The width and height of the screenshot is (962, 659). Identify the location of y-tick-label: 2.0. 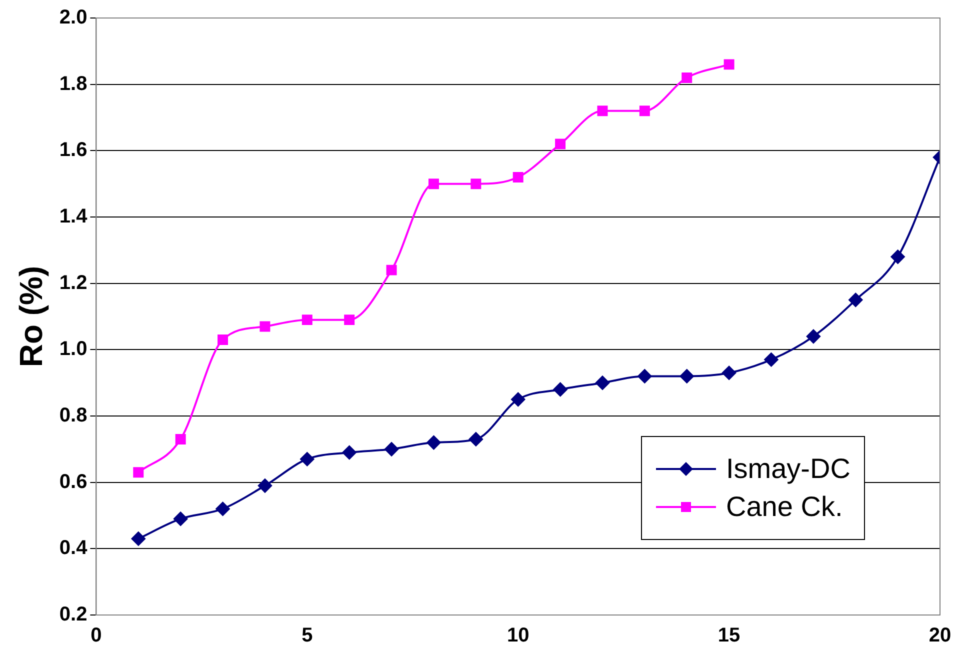
(73, 17).